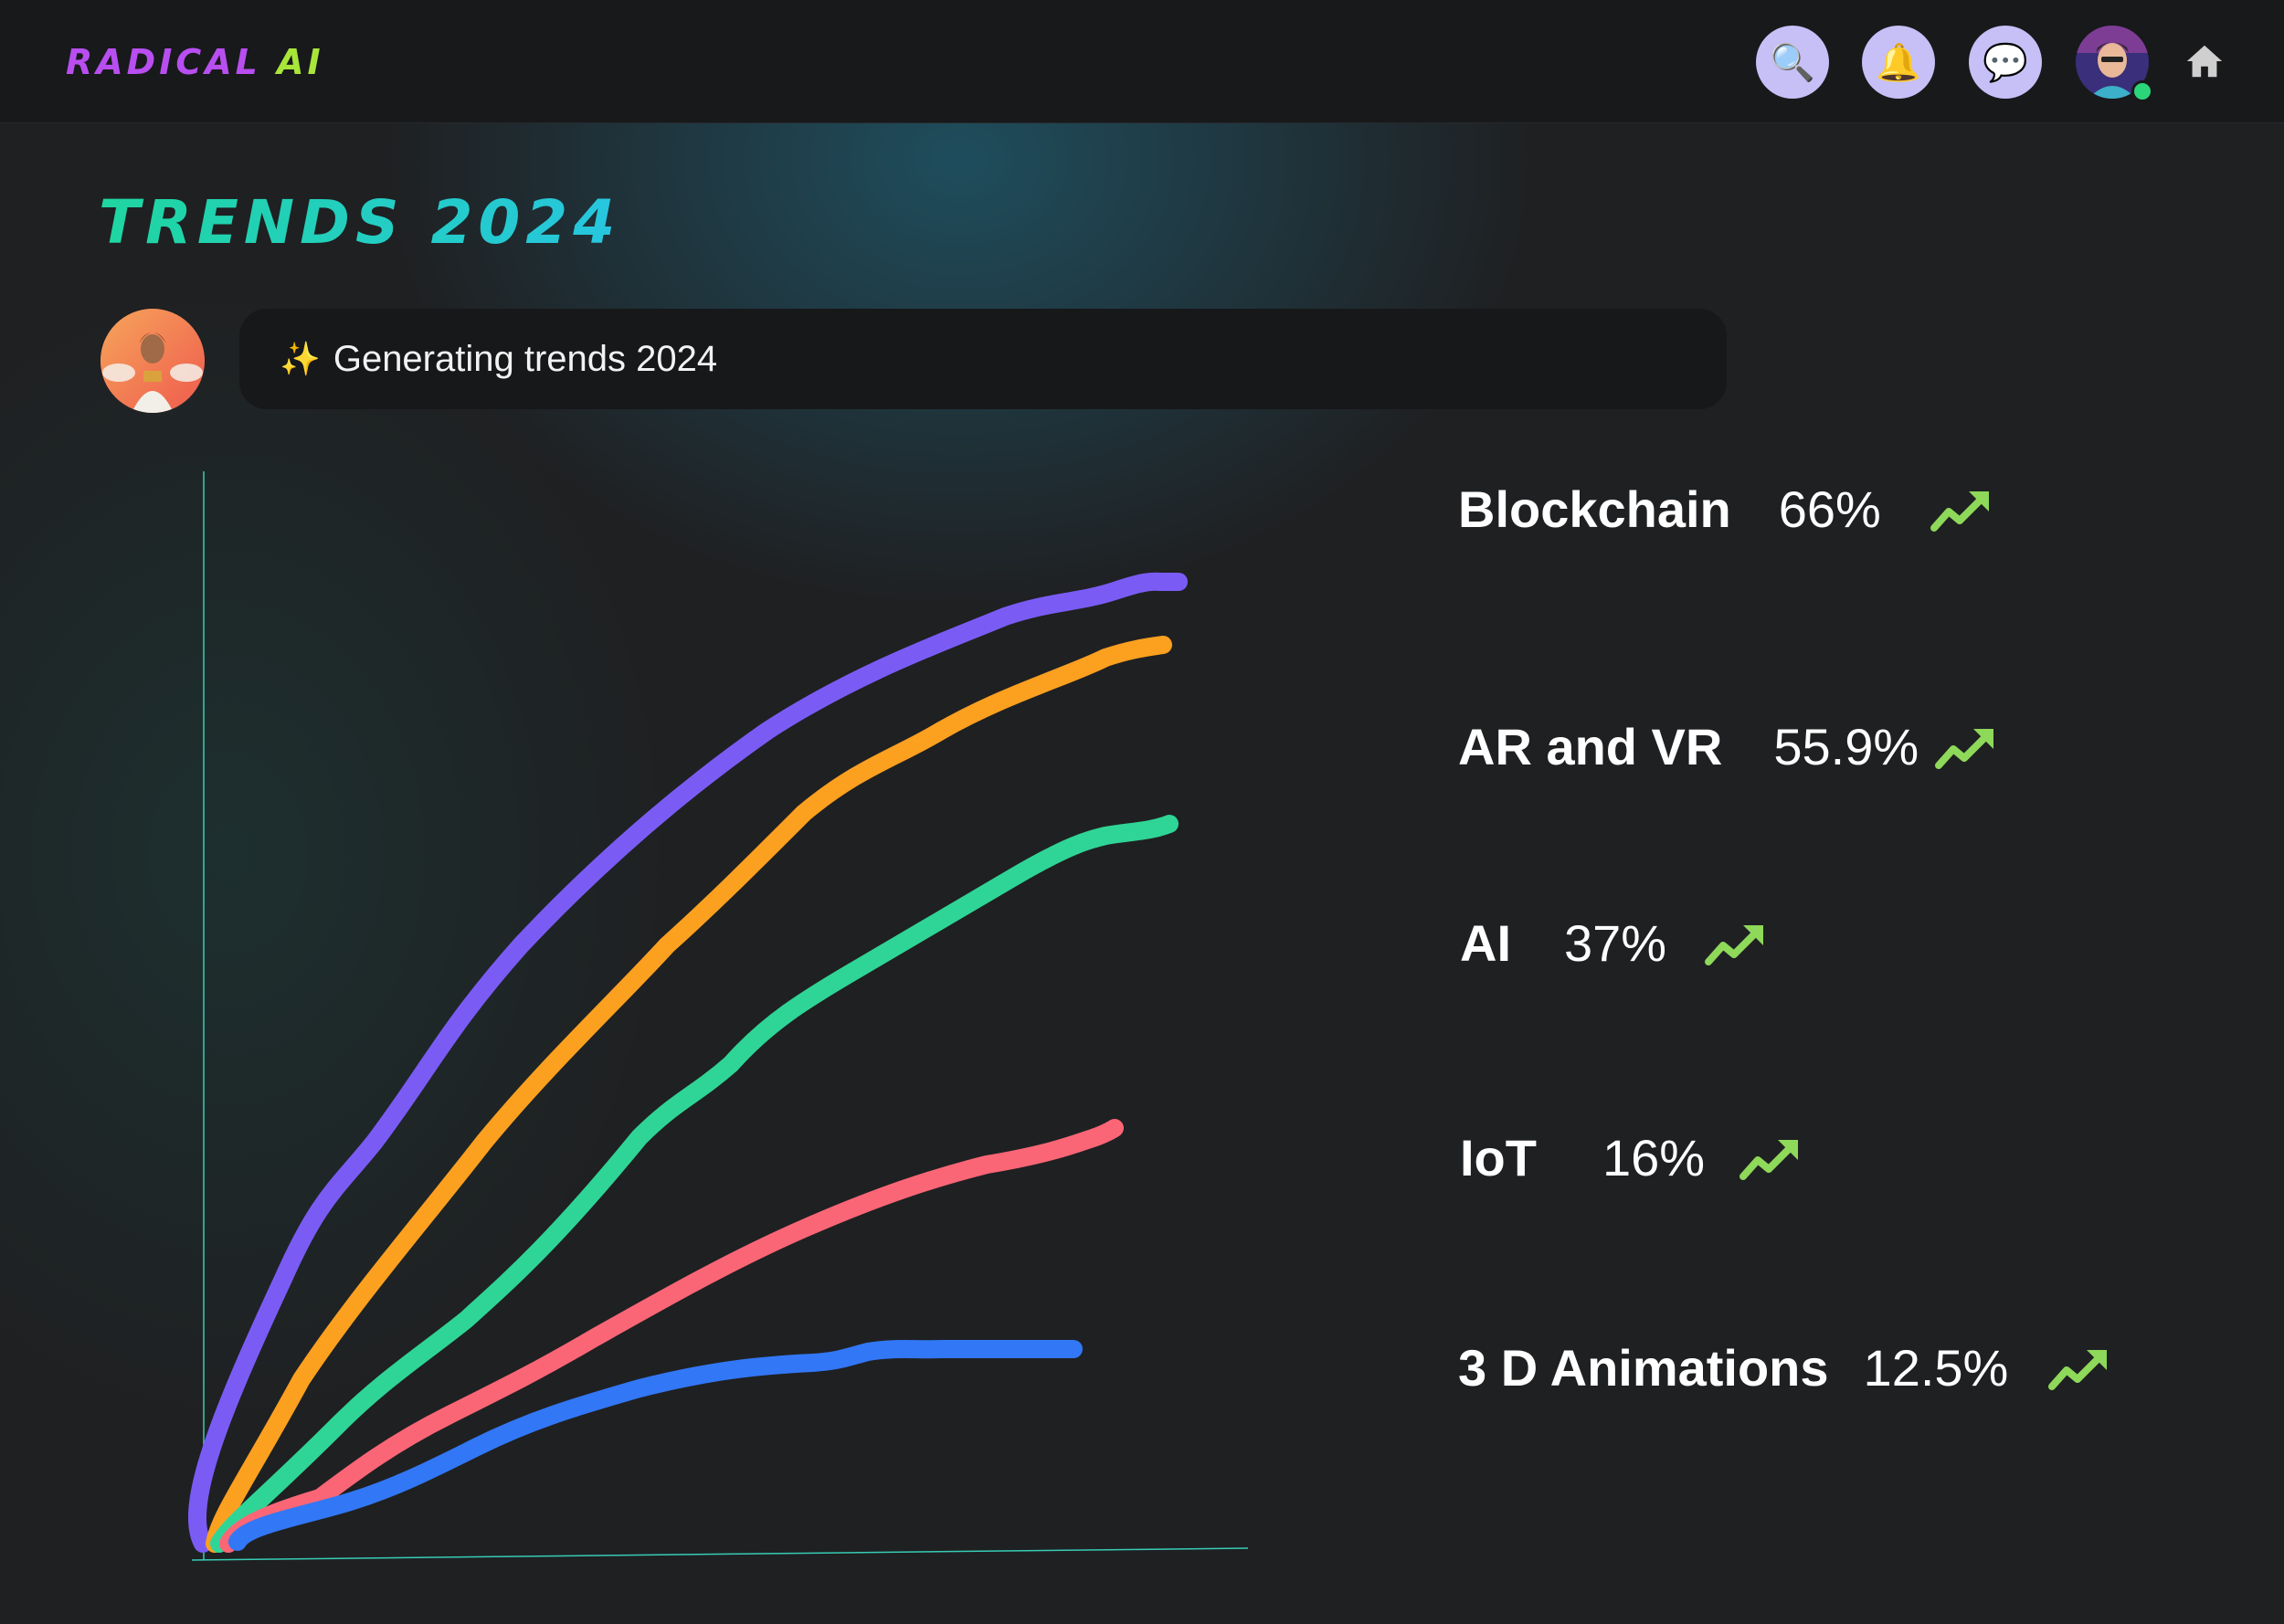  What do you see at coordinates (1936, 1368) in the screenshot?
I see `legend-value: 12.5%` at bounding box center [1936, 1368].